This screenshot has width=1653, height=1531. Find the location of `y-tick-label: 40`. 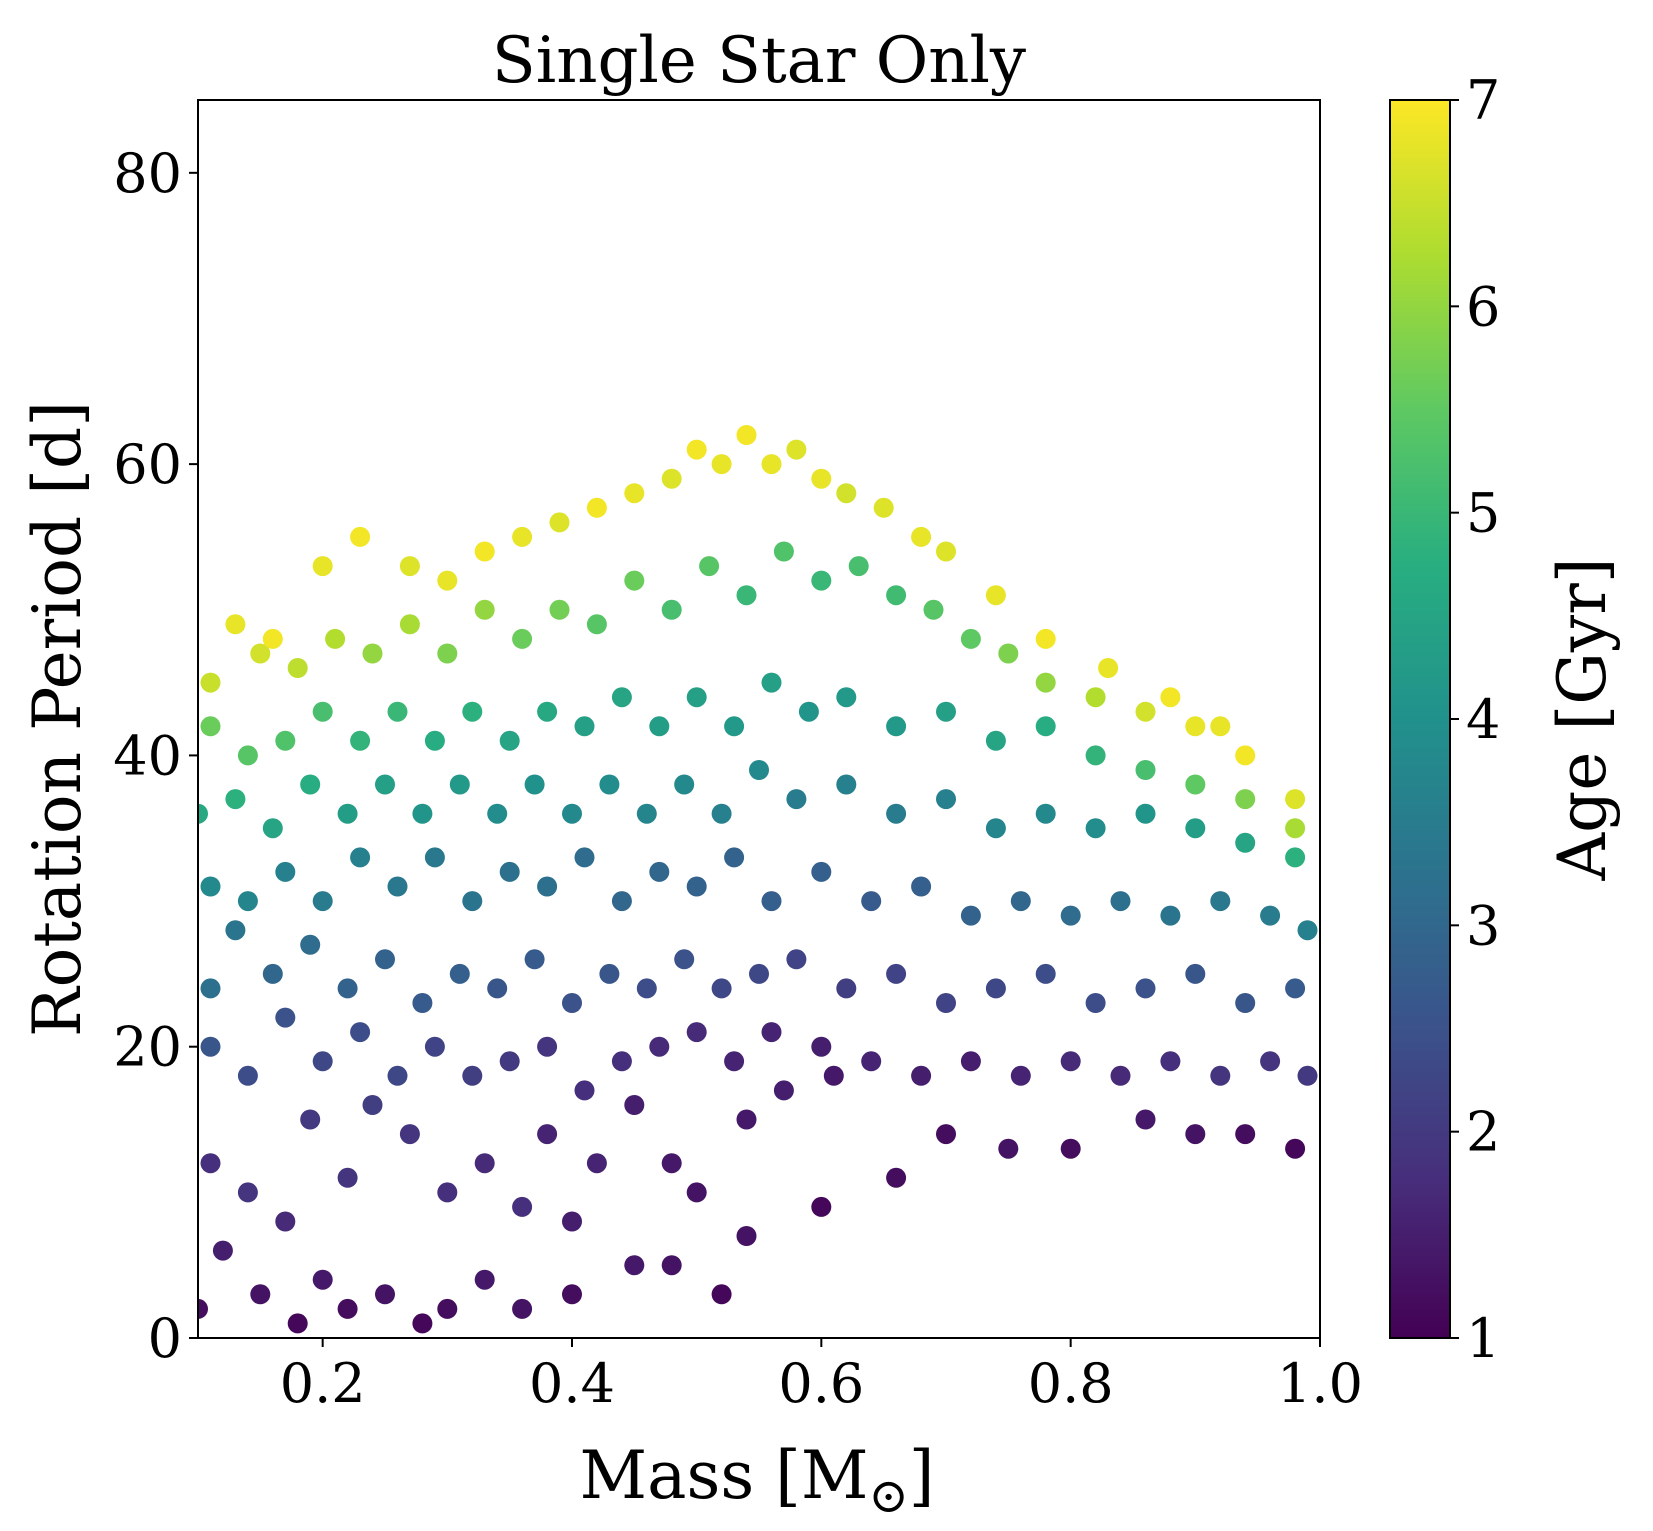

y-tick-label: 40 is located at coordinates (147, 755).